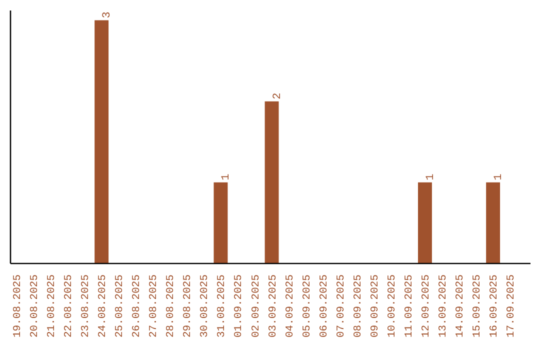 Image resolution: width=540 pixels, height=340 pixels. What do you see at coordinates (256, 306) in the screenshot?
I see `x-tick-label: 02.09.2025` at bounding box center [256, 306].